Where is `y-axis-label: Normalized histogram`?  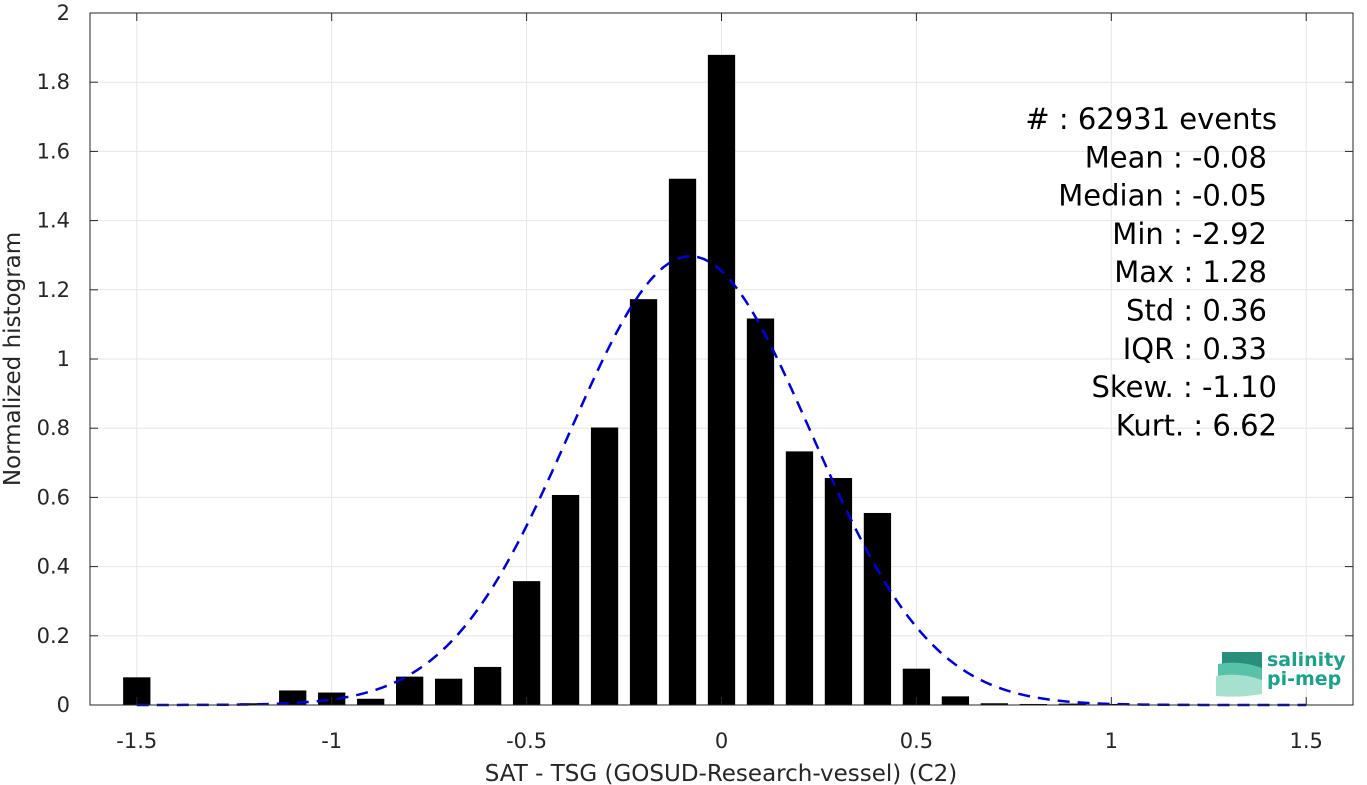 y-axis-label: Normalized histogram is located at coordinates (13, 359).